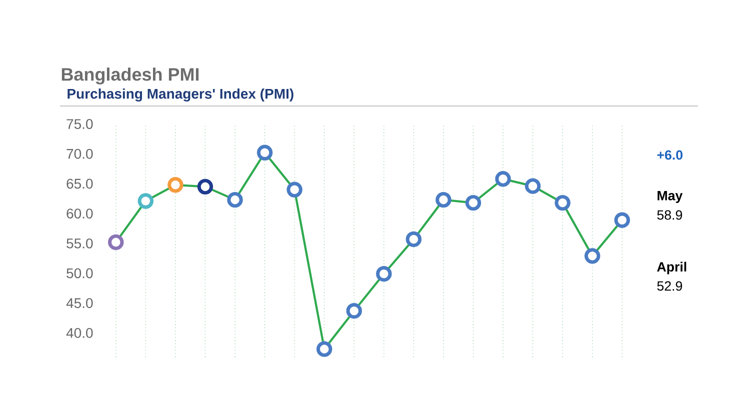  What do you see at coordinates (79, 333) in the screenshot?
I see `y-tick-label: 40.0` at bounding box center [79, 333].